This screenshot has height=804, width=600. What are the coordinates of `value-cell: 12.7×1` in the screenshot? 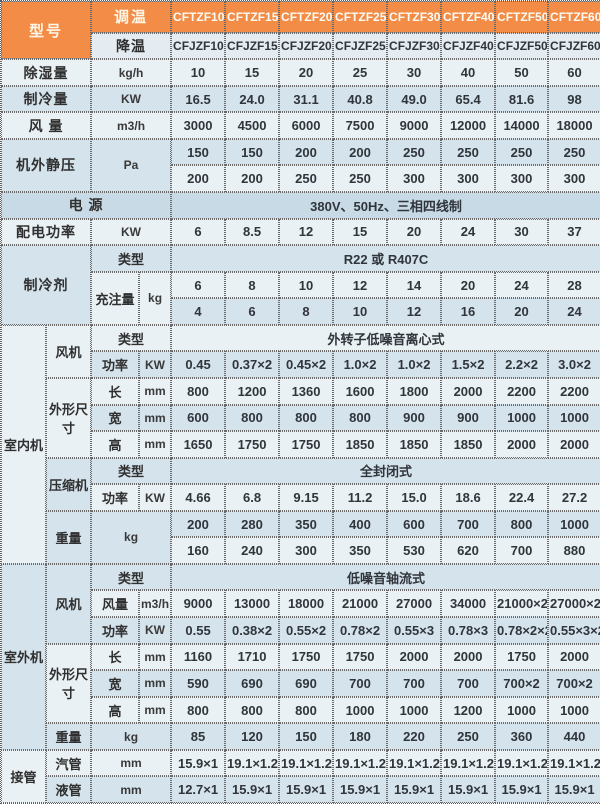 It's located at (198, 789).